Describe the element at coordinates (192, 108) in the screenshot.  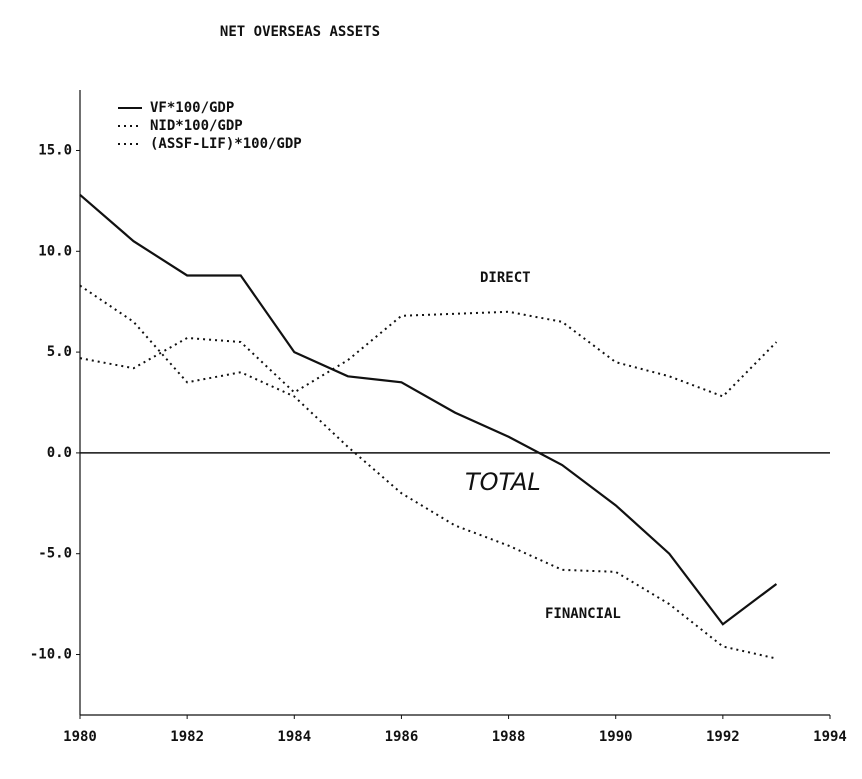
I see `legend-label: VF*100/GDP` at that location.